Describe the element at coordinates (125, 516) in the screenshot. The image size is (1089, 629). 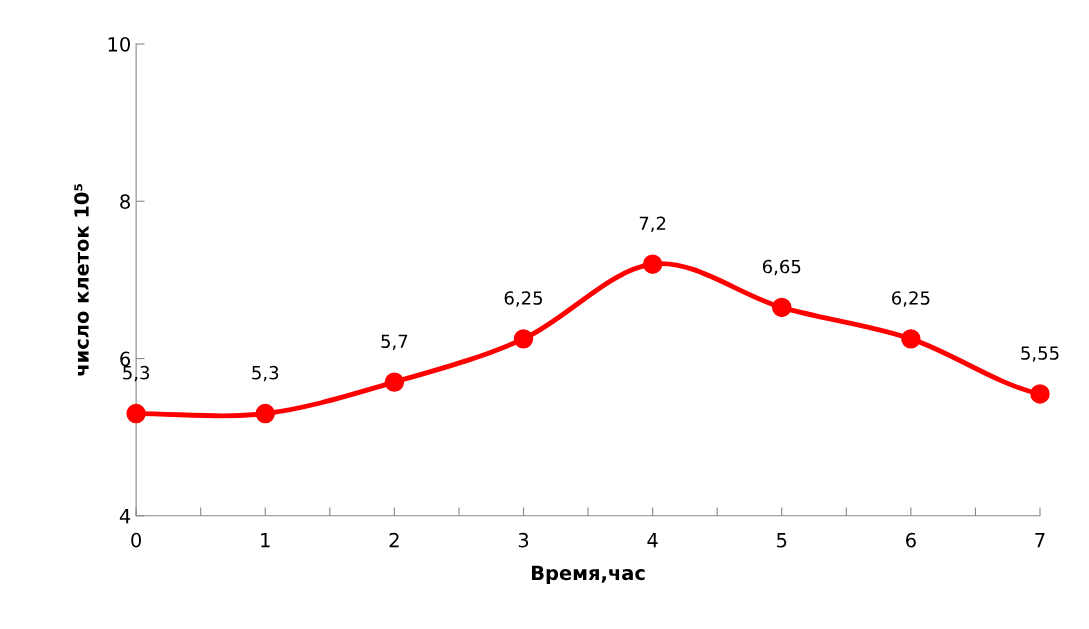
I see `y-tick-label: 4` at that location.